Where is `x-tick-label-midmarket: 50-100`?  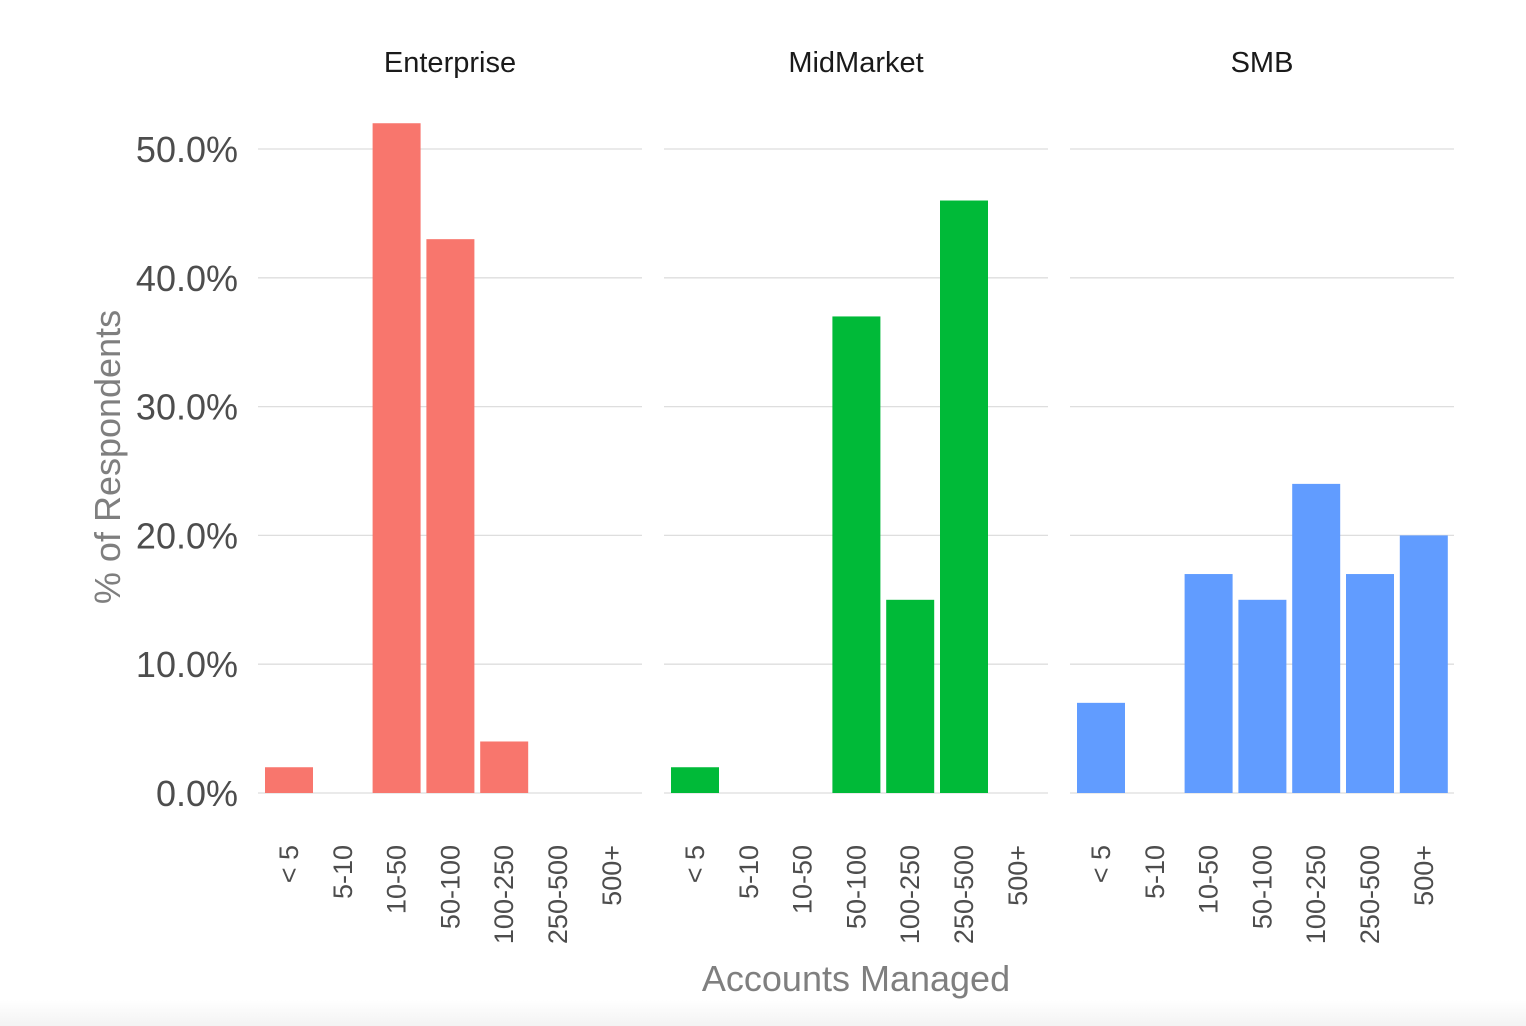 x-tick-label-midmarket: 50-100 is located at coordinates (856, 887).